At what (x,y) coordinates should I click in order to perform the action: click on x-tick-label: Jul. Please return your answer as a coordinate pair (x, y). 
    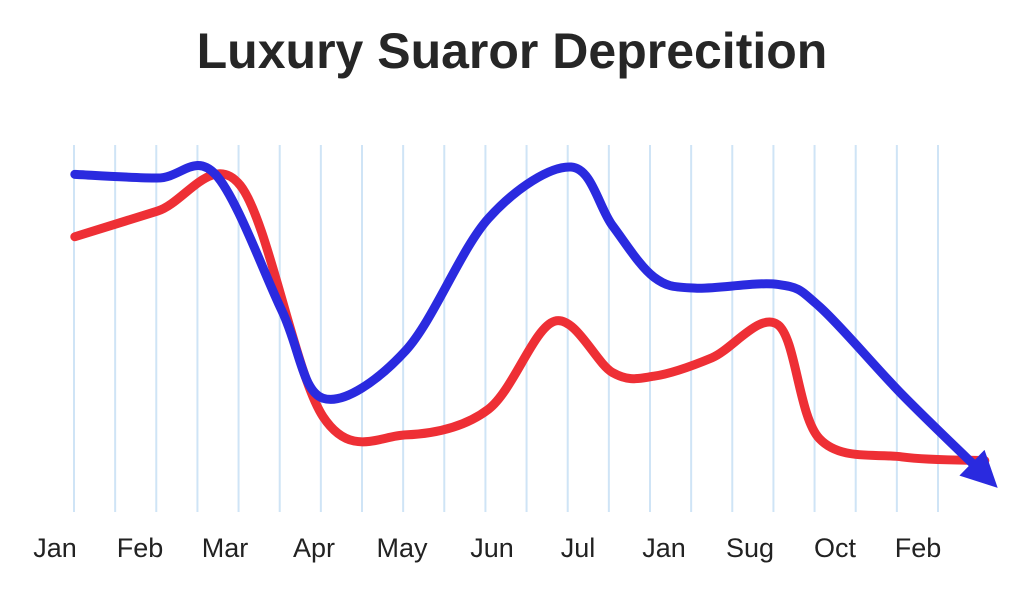
    Looking at the image, I should click on (578, 548).